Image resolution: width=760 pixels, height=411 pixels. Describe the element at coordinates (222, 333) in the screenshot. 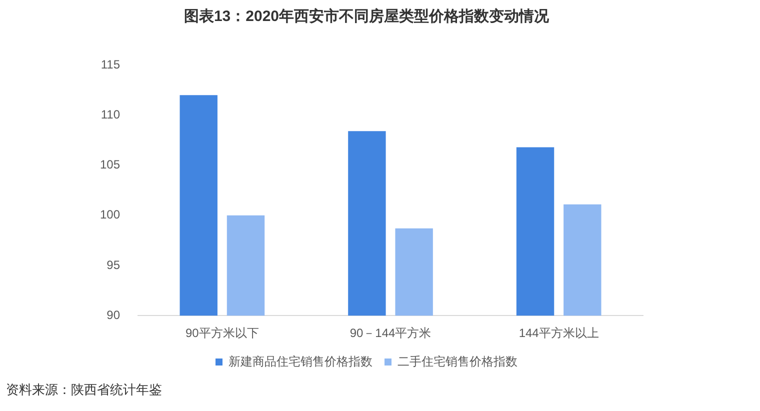

I see `x-tick-label: 90平方米以下` at that location.